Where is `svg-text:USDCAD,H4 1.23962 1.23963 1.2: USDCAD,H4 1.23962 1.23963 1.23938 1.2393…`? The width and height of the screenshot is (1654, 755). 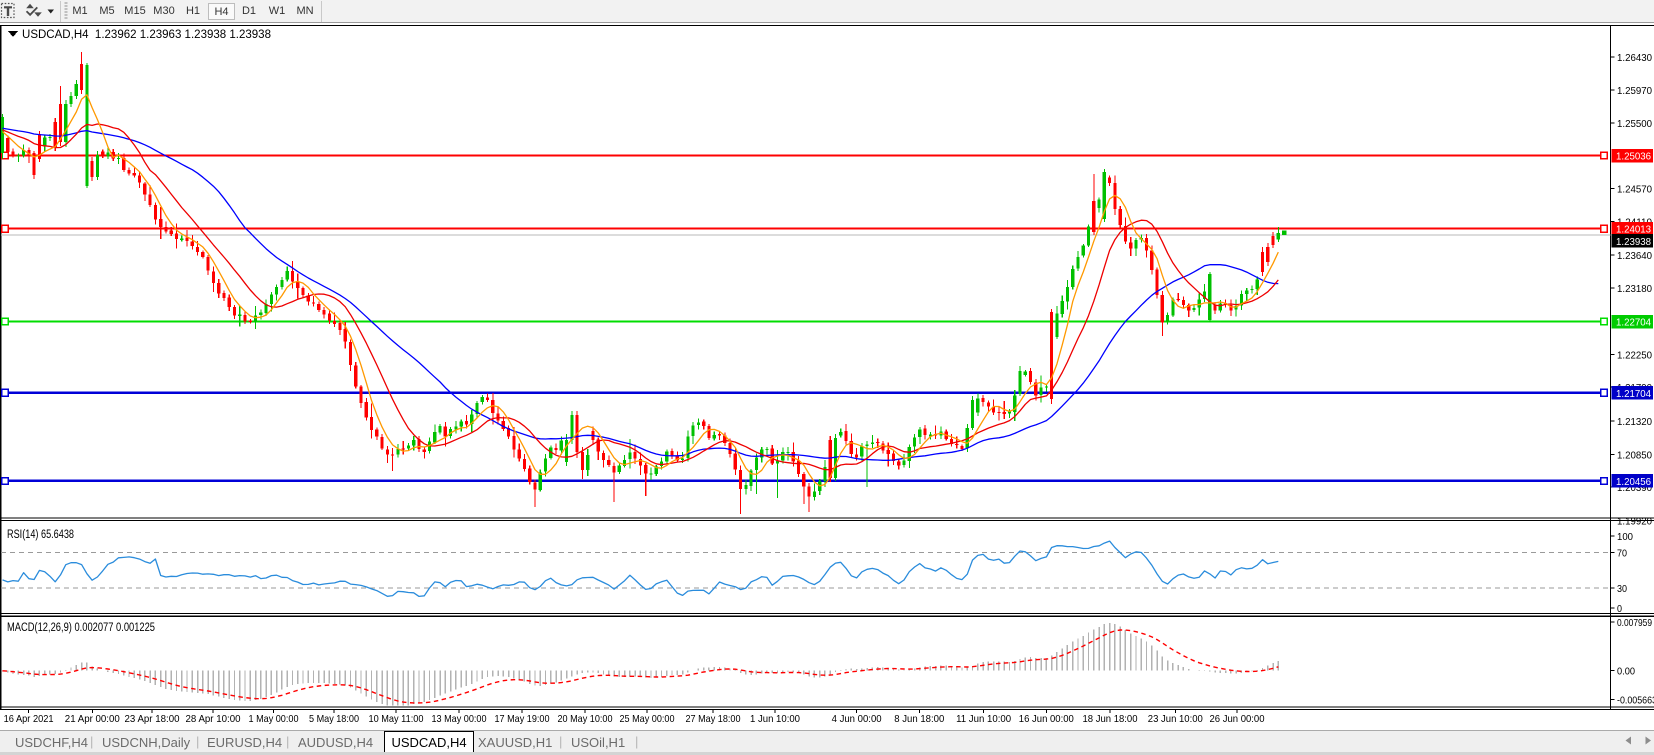
svg-text:USDCAD,H4 1.23962 1.23963 1.2: USDCAD,H4 1.23962 1.23963 1.23938 1.2393… is located at coordinates (146, 35).